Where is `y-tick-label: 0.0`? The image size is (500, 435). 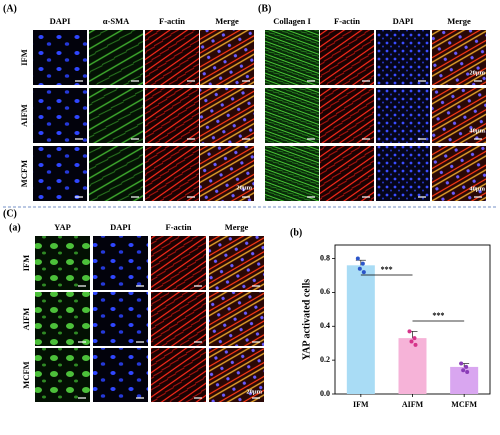 y-tick-label: 0.0 is located at coordinates (325, 393).